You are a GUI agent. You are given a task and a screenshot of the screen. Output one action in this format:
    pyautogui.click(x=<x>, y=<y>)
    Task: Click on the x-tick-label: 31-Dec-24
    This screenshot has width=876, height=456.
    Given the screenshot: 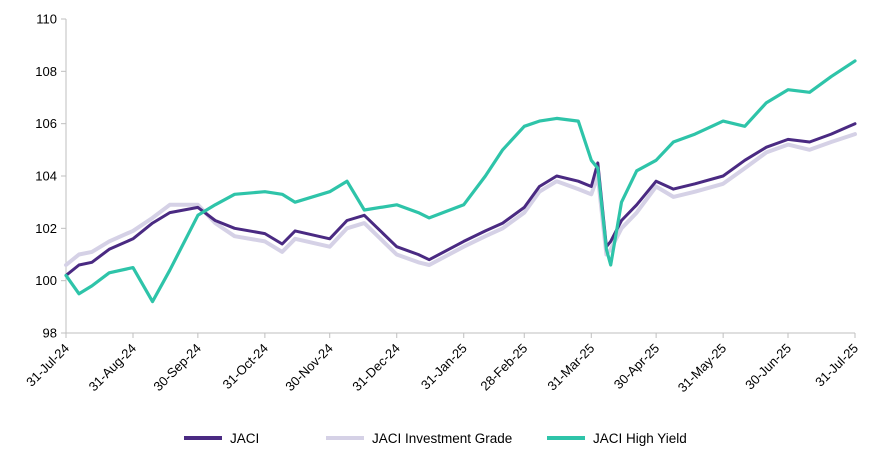 What is the action you would take?
    pyautogui.click(x=376, y=368)
    